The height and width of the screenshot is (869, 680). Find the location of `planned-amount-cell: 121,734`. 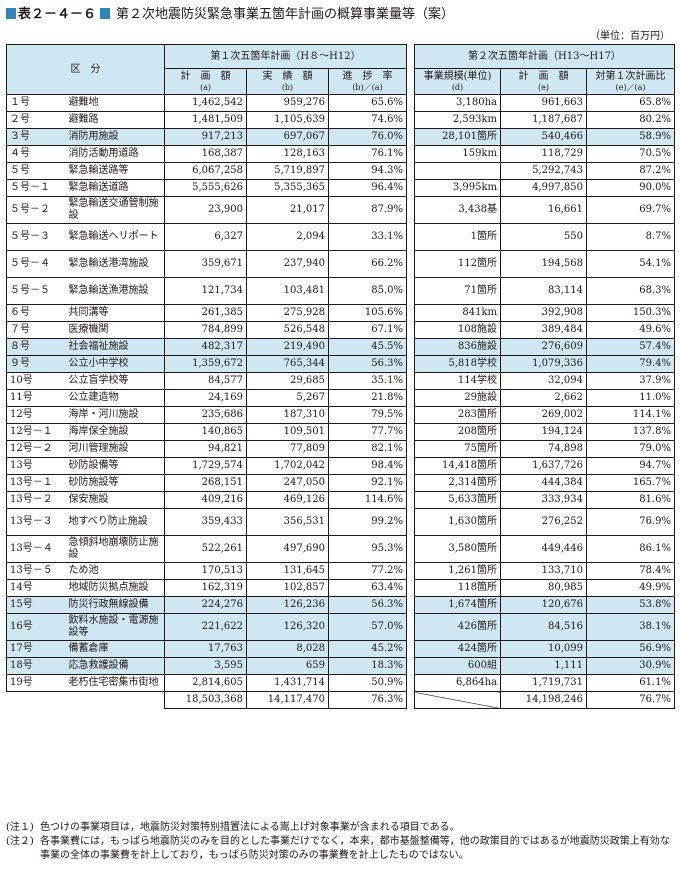

planned-amount-cell: 121,734 is located at coordinates (205, 291).